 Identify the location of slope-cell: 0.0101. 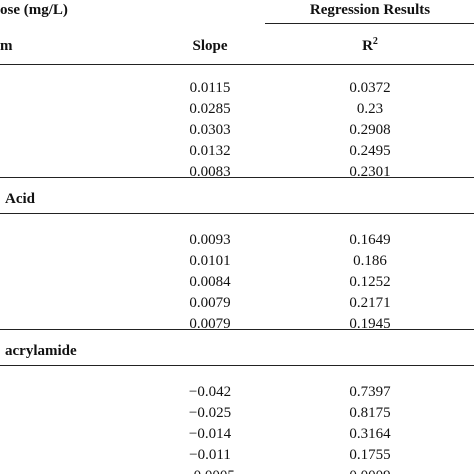
(210, 261).